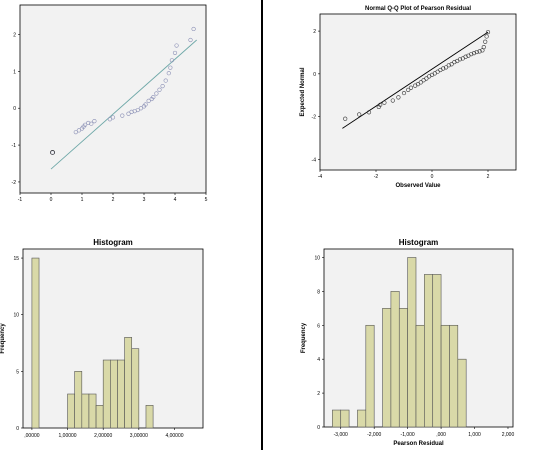 Image resolution: width=540 pixels, height=450 pixels. Describe the element at coordinates (103, 436) in the screenshot. I see `x-tick-label: 2,00000` at that location.